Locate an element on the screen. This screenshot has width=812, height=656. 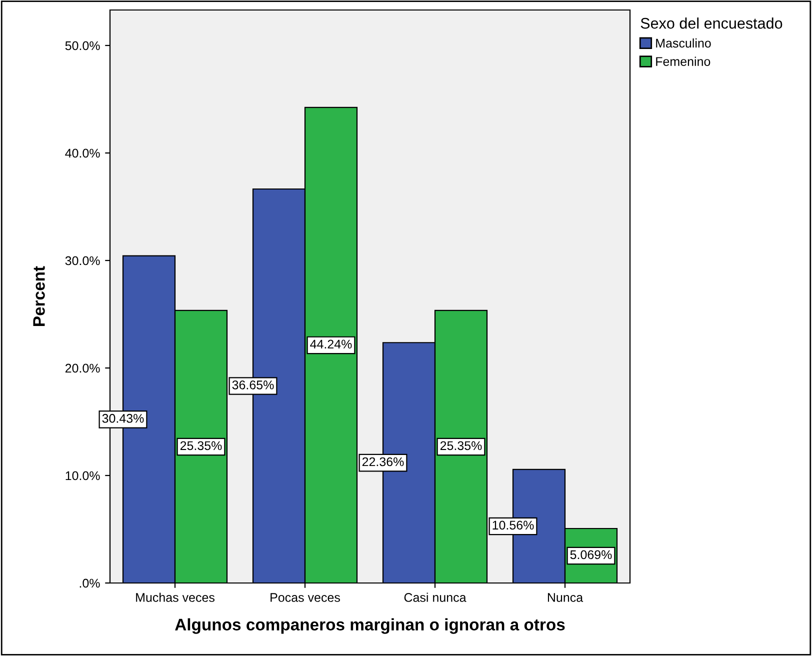
data-label: 44.24% is located at coordinates (331, 344).